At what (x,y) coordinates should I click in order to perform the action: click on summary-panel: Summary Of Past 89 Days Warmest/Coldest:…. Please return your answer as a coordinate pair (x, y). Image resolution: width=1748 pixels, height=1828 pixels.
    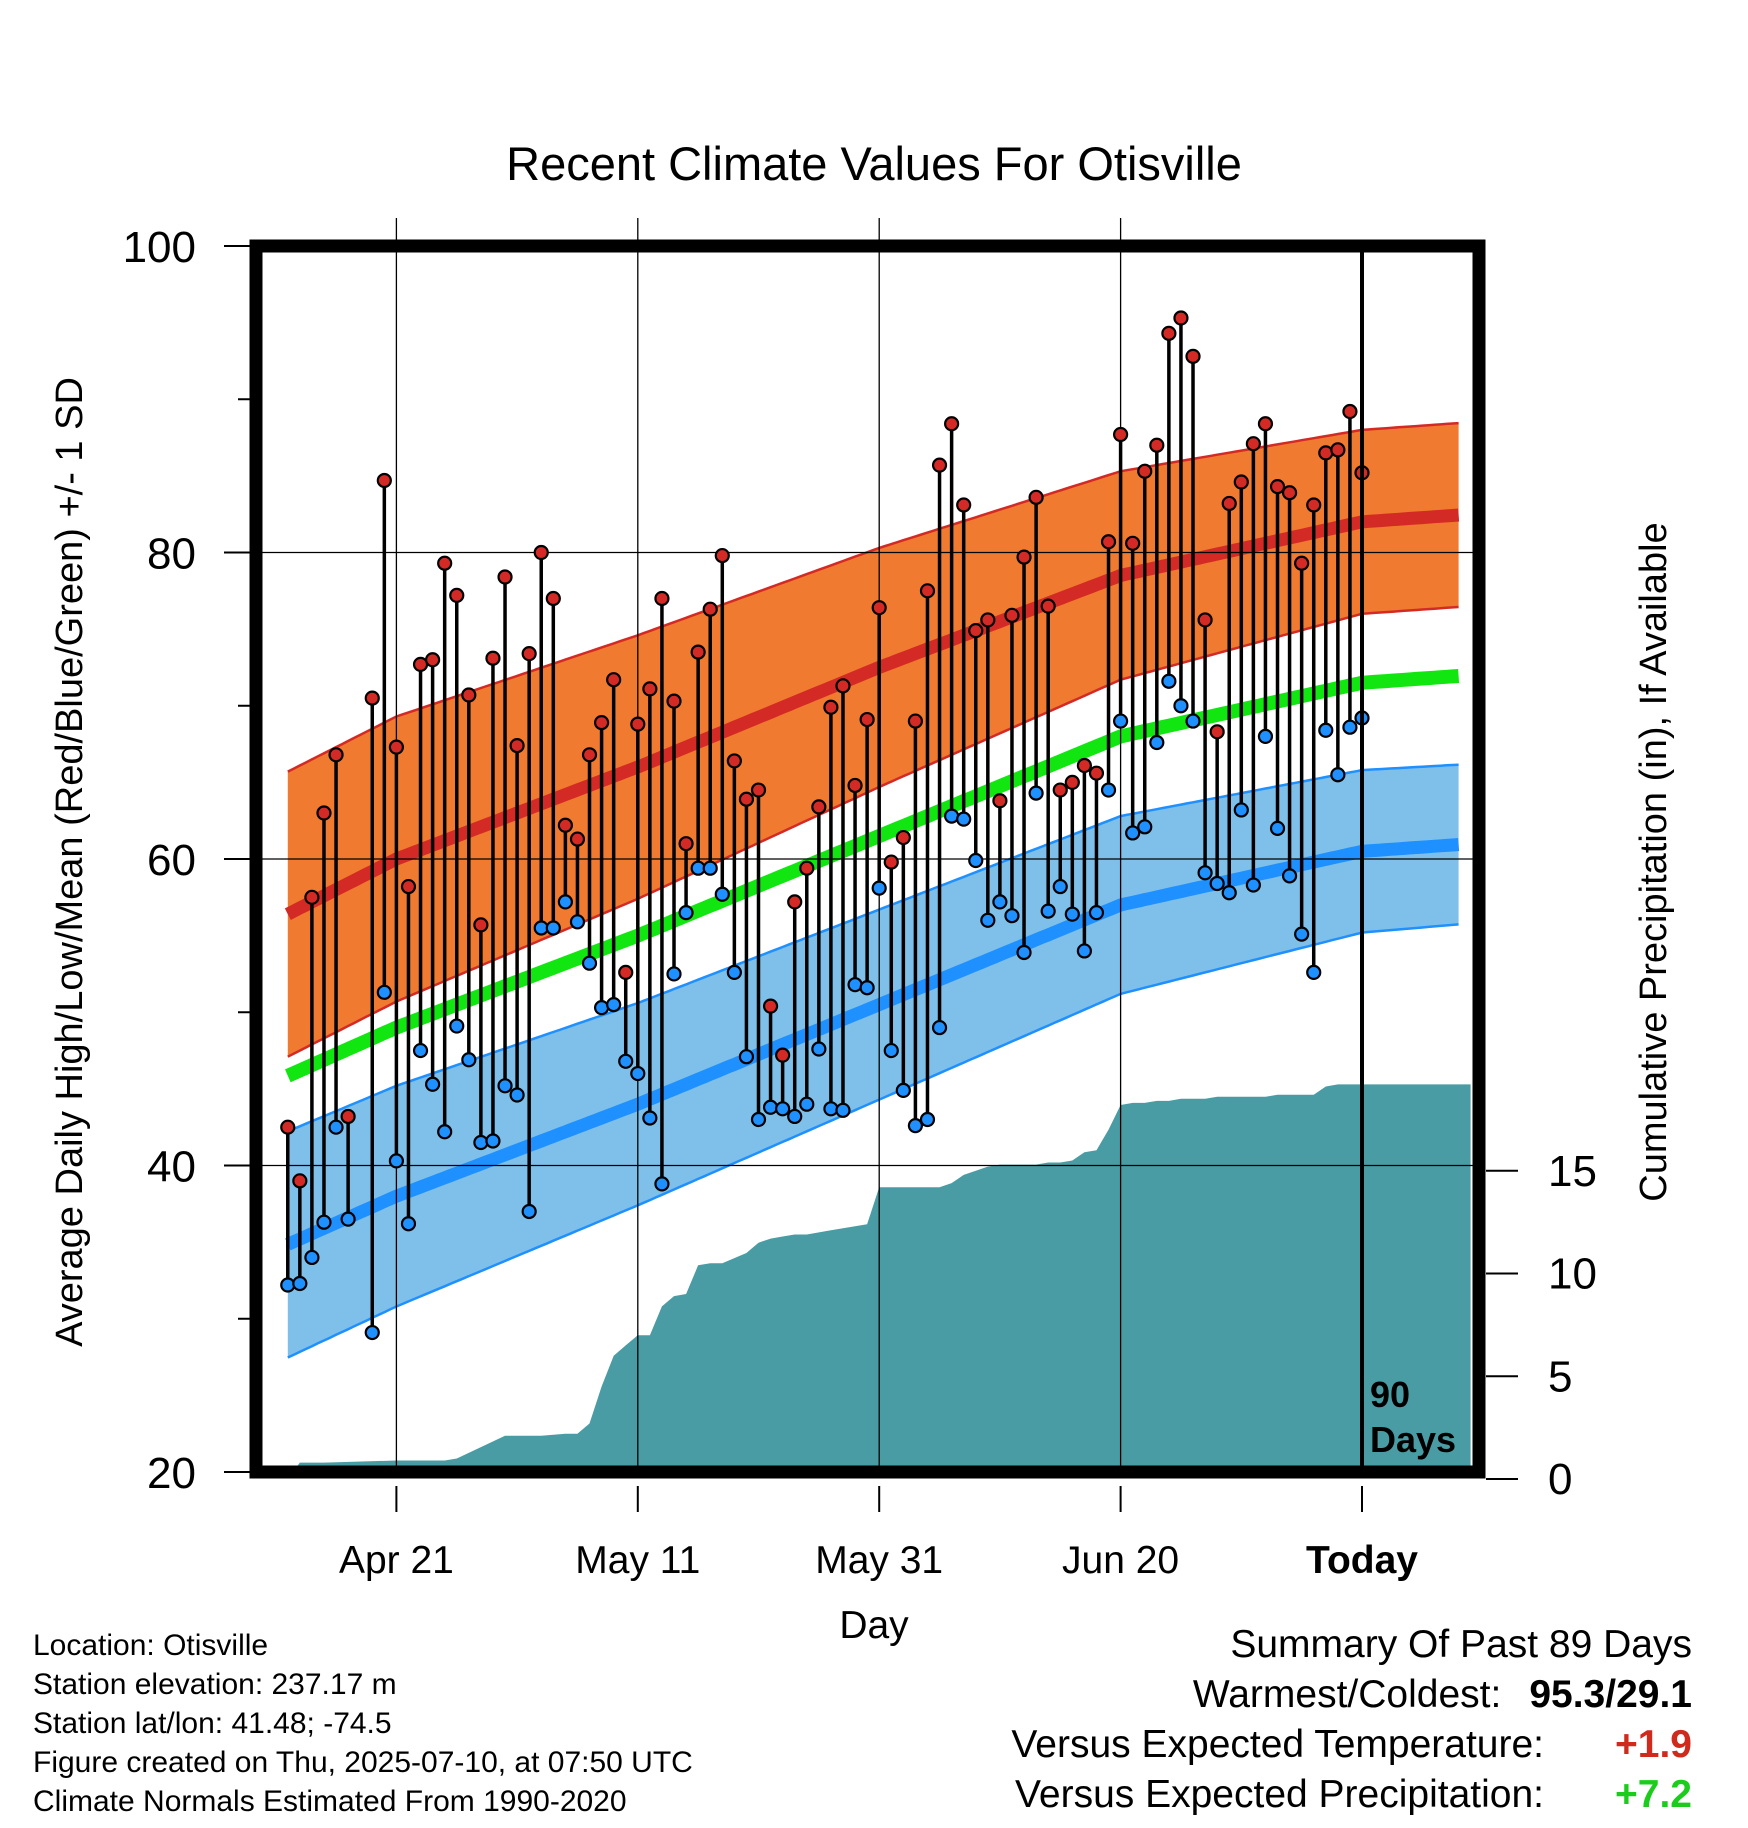
    Looking at the image, I should click on (1351, 1720).